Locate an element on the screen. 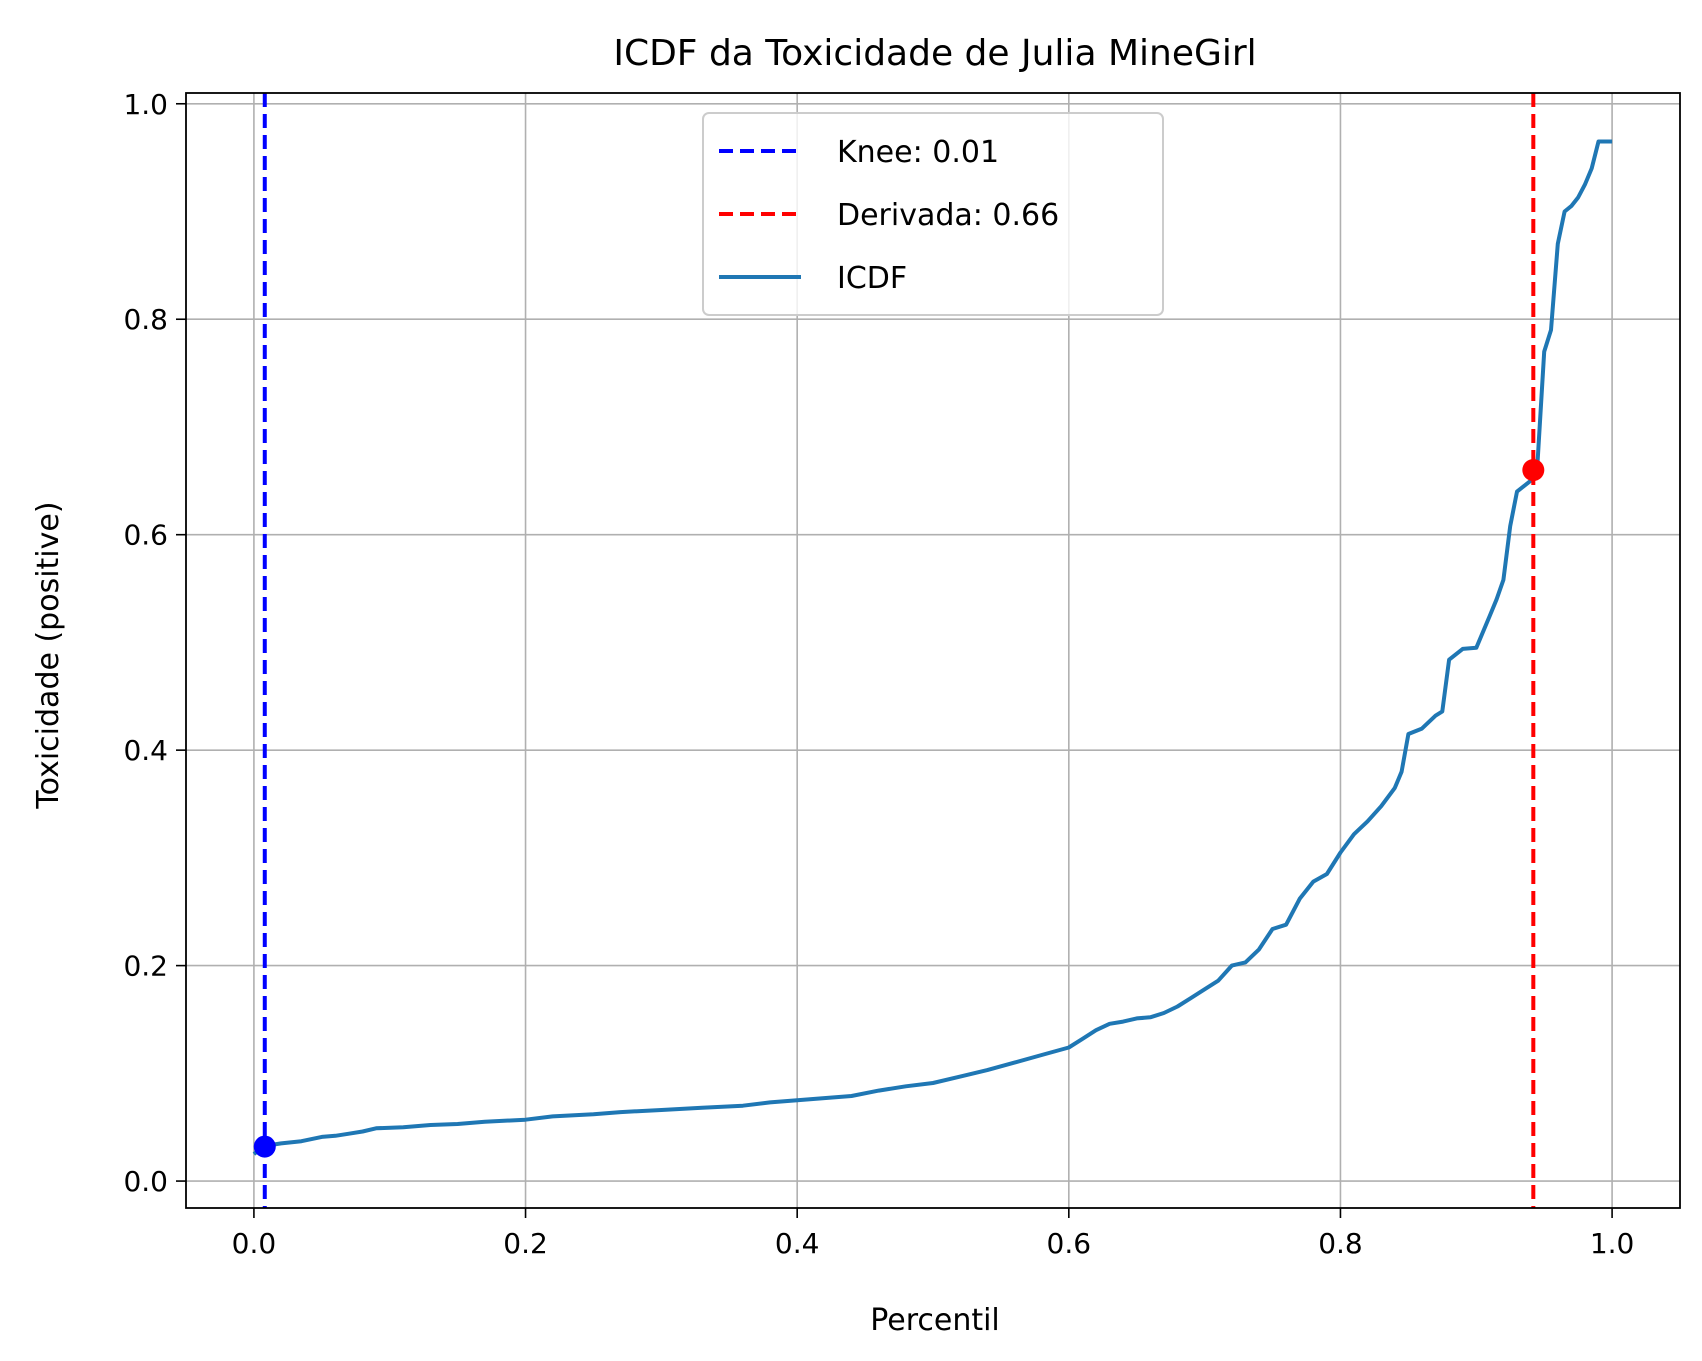  x-tick-label: 0.6 is located at coordinates (1069, 1243).